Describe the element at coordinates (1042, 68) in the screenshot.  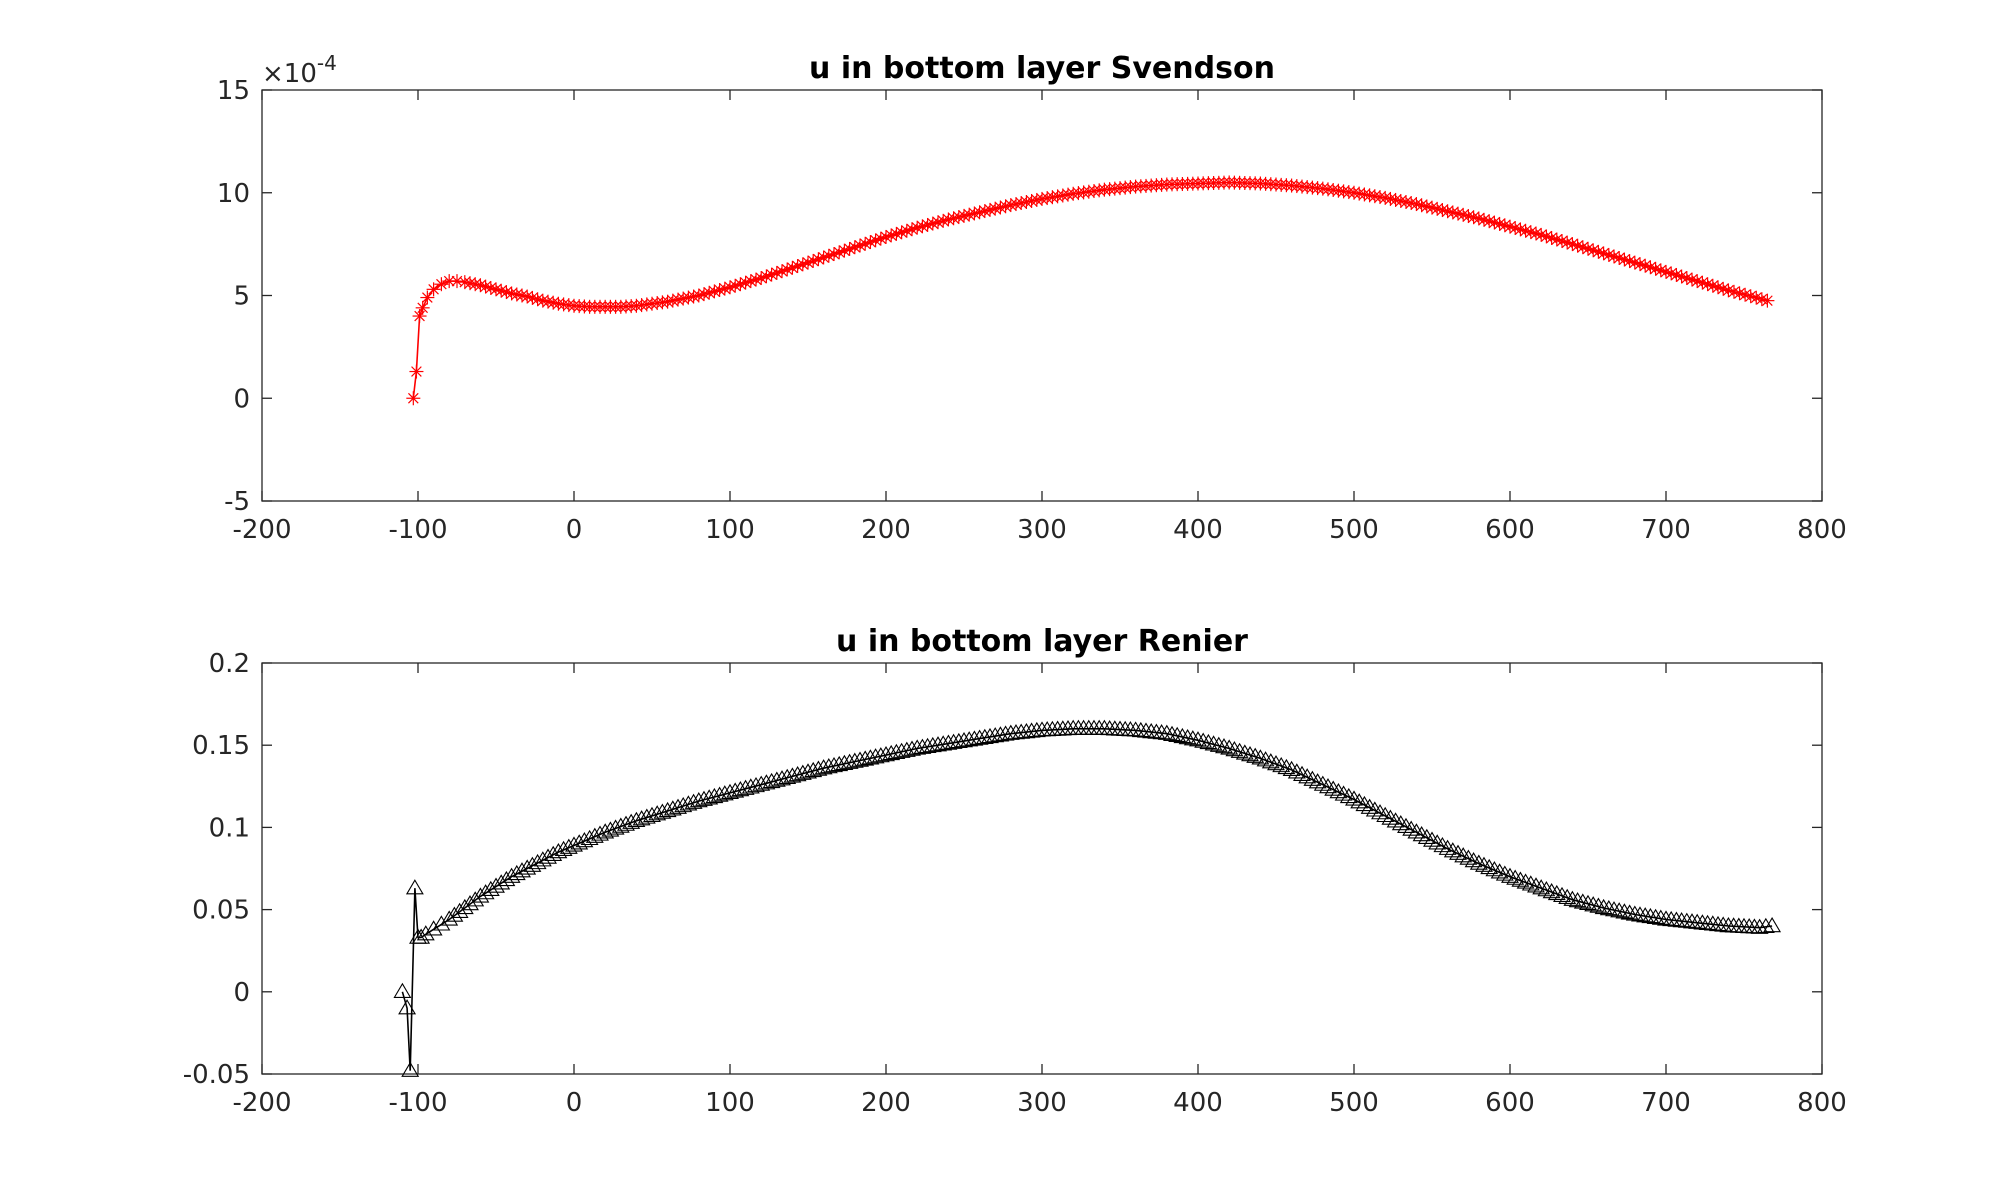
I see `plot-title-svendson: u in bottom layer Svendson` at that location.